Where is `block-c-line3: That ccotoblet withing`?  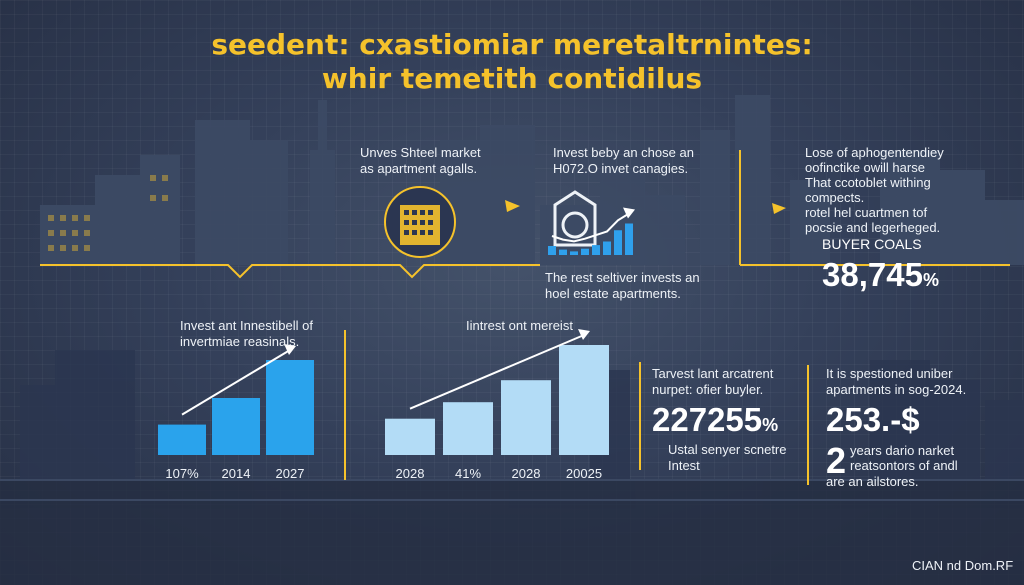
block-c-line3: That ccotoblet withing is located at coordinates (868, 182).